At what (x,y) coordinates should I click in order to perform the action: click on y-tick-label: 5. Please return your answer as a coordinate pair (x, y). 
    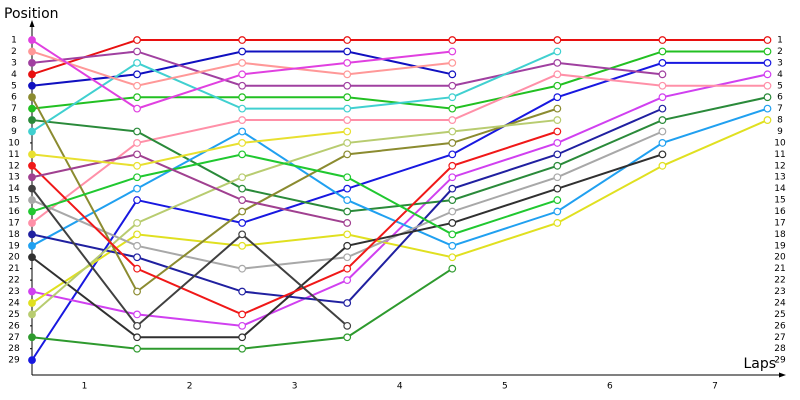
    Looking at the image, I should click on (14, 86).